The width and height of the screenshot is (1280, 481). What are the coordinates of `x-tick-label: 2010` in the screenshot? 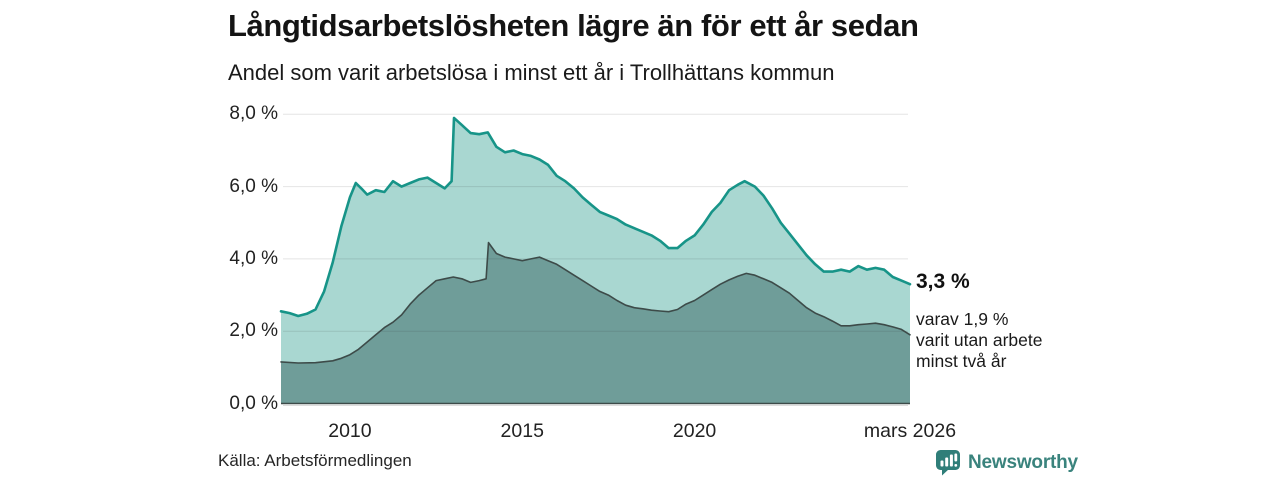 It's located at (350, 431).